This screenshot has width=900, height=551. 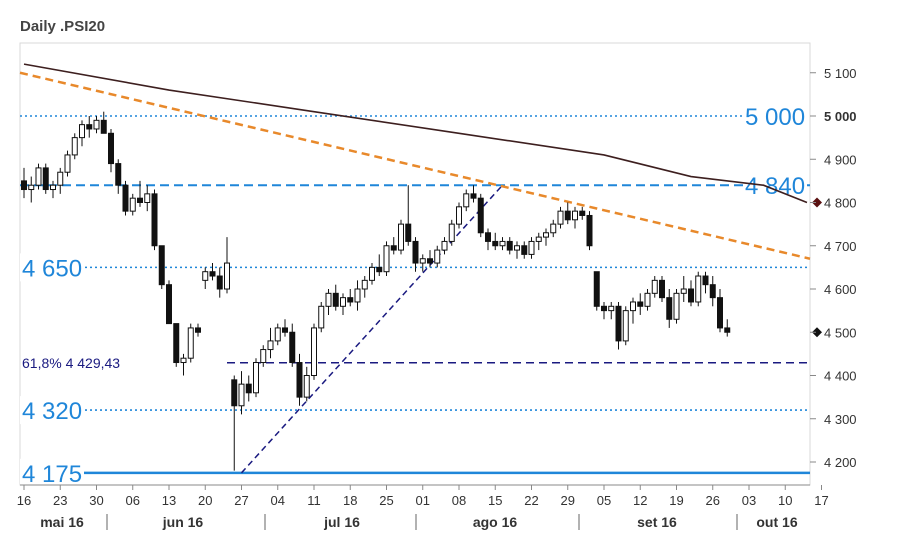 What do you see at coordinates (840, 376) in the screenshot?
I see `y-tick-label: 4 400` at bounding box center [840, 376].